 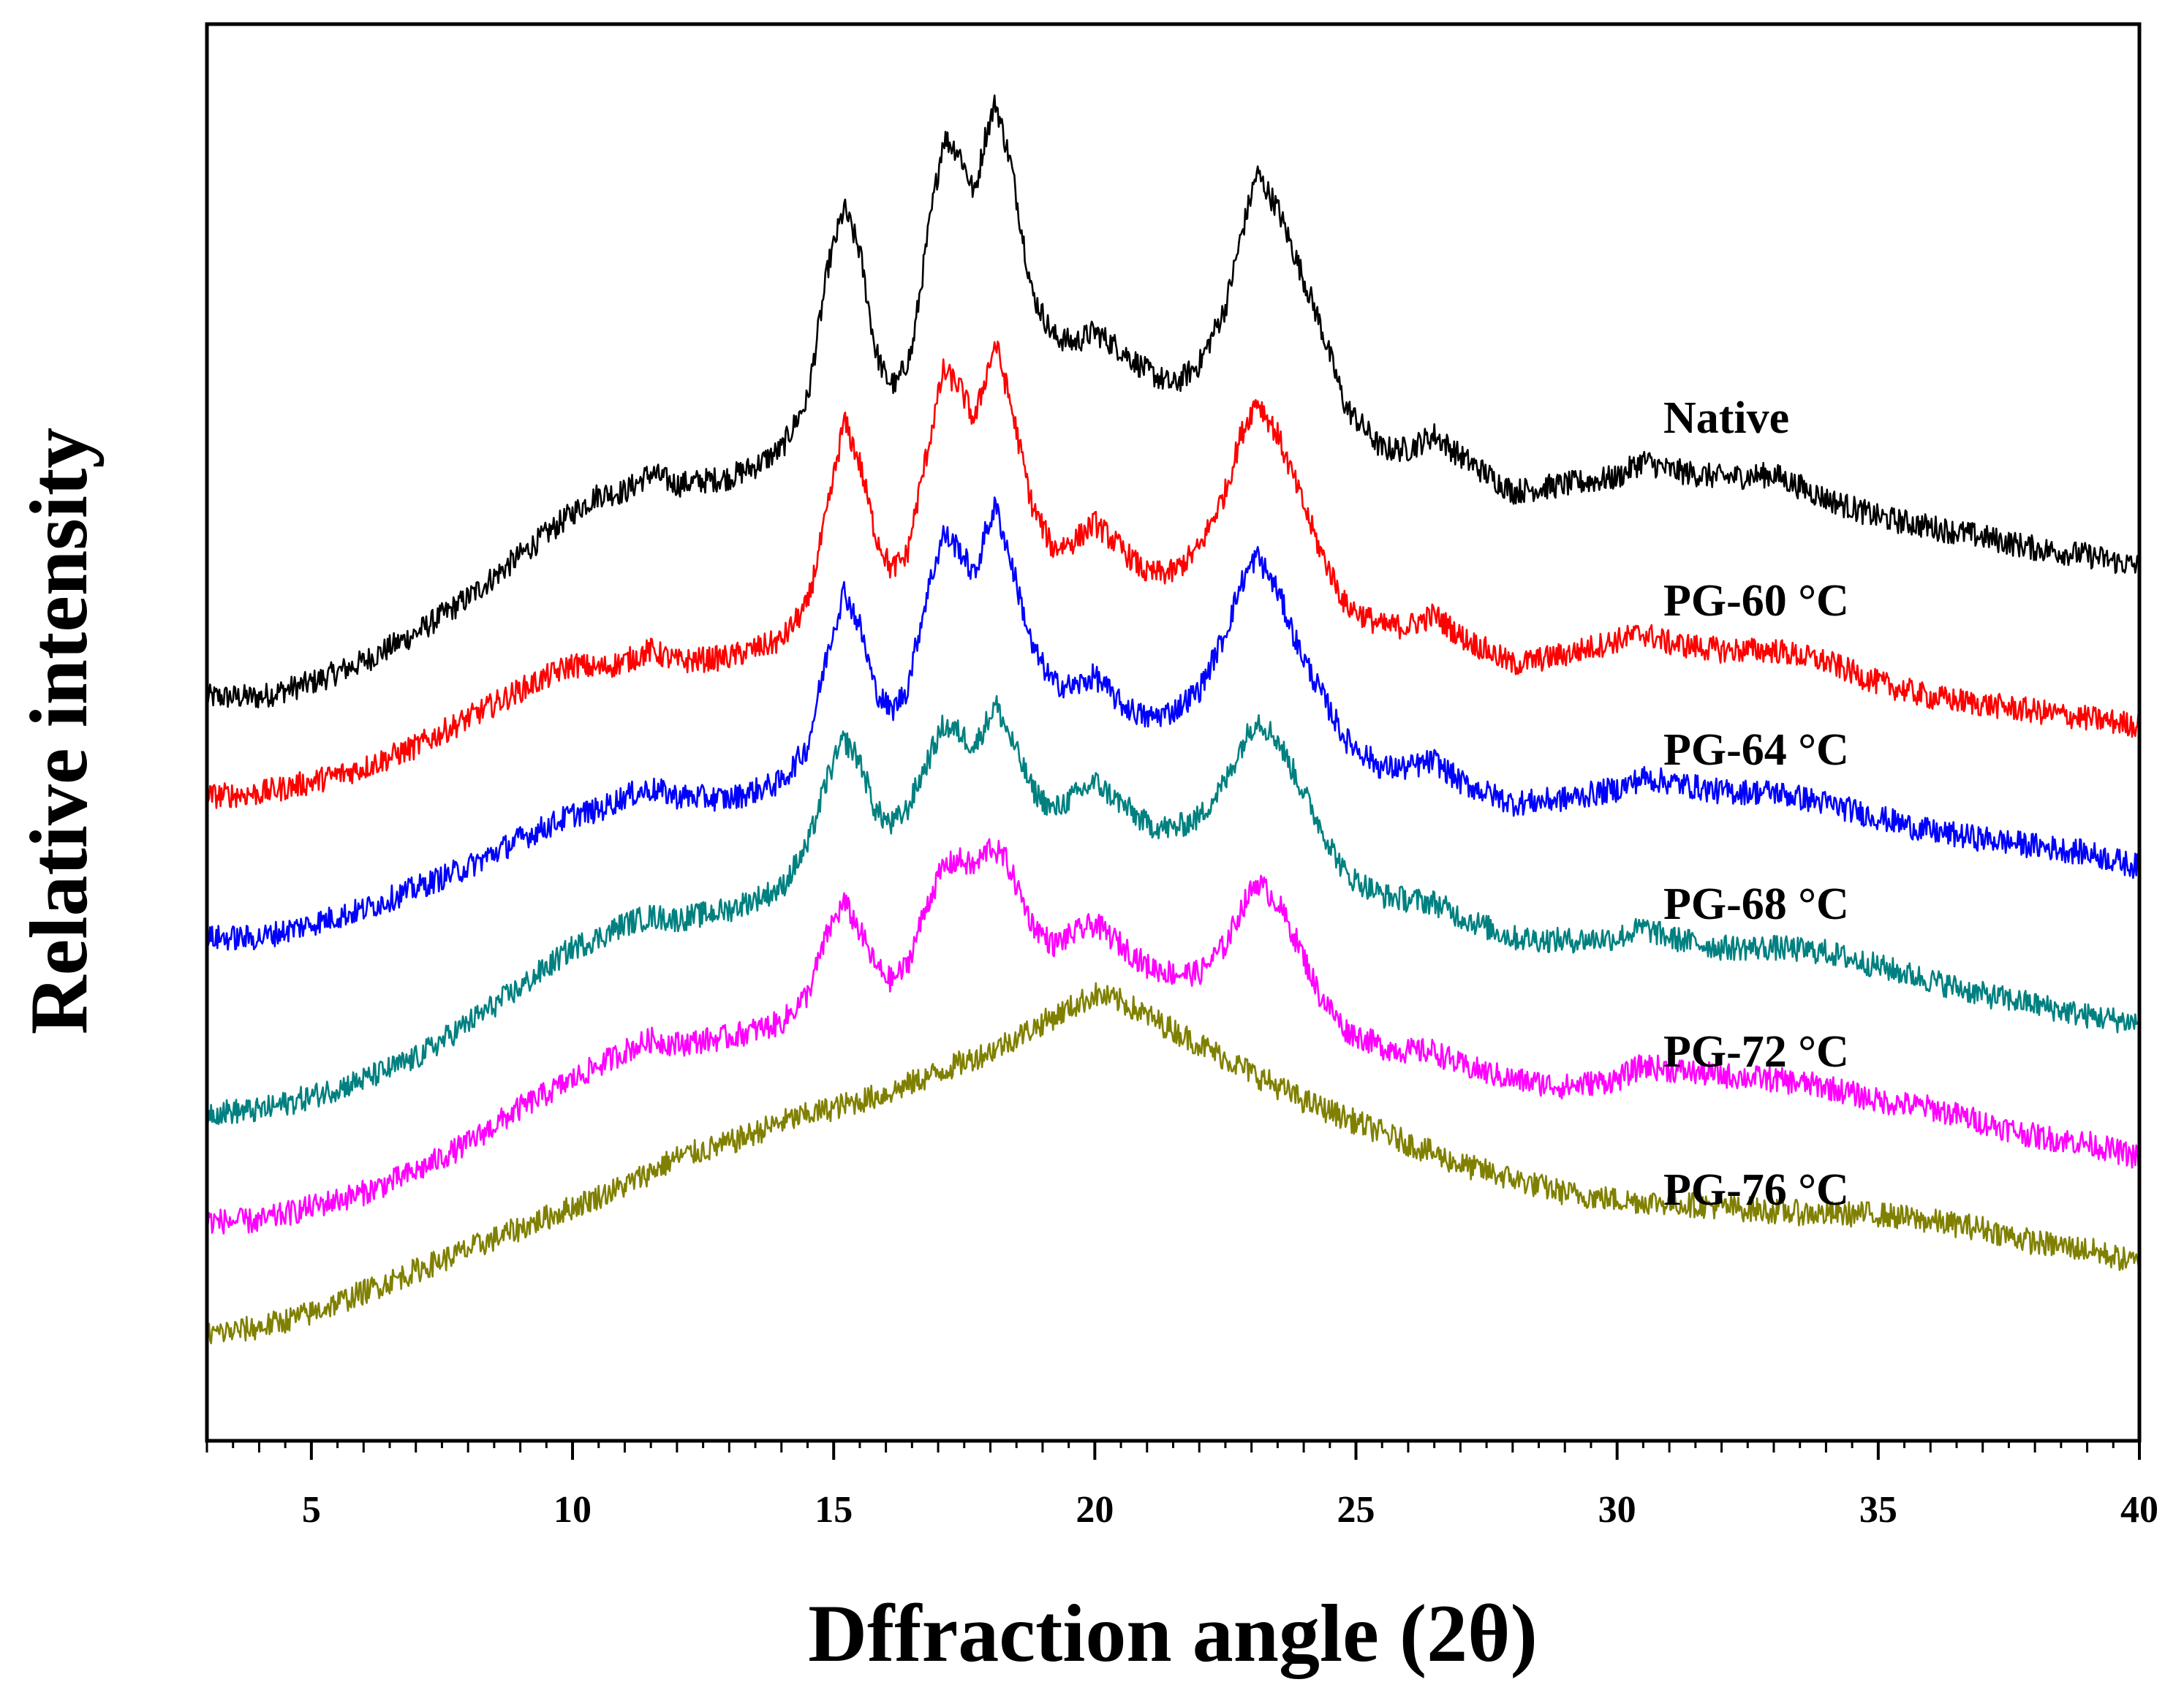 I want to click on x-axis-tick-labels: 5 10 15 20 25 30 35 40, so click(x=1230, y=1510).